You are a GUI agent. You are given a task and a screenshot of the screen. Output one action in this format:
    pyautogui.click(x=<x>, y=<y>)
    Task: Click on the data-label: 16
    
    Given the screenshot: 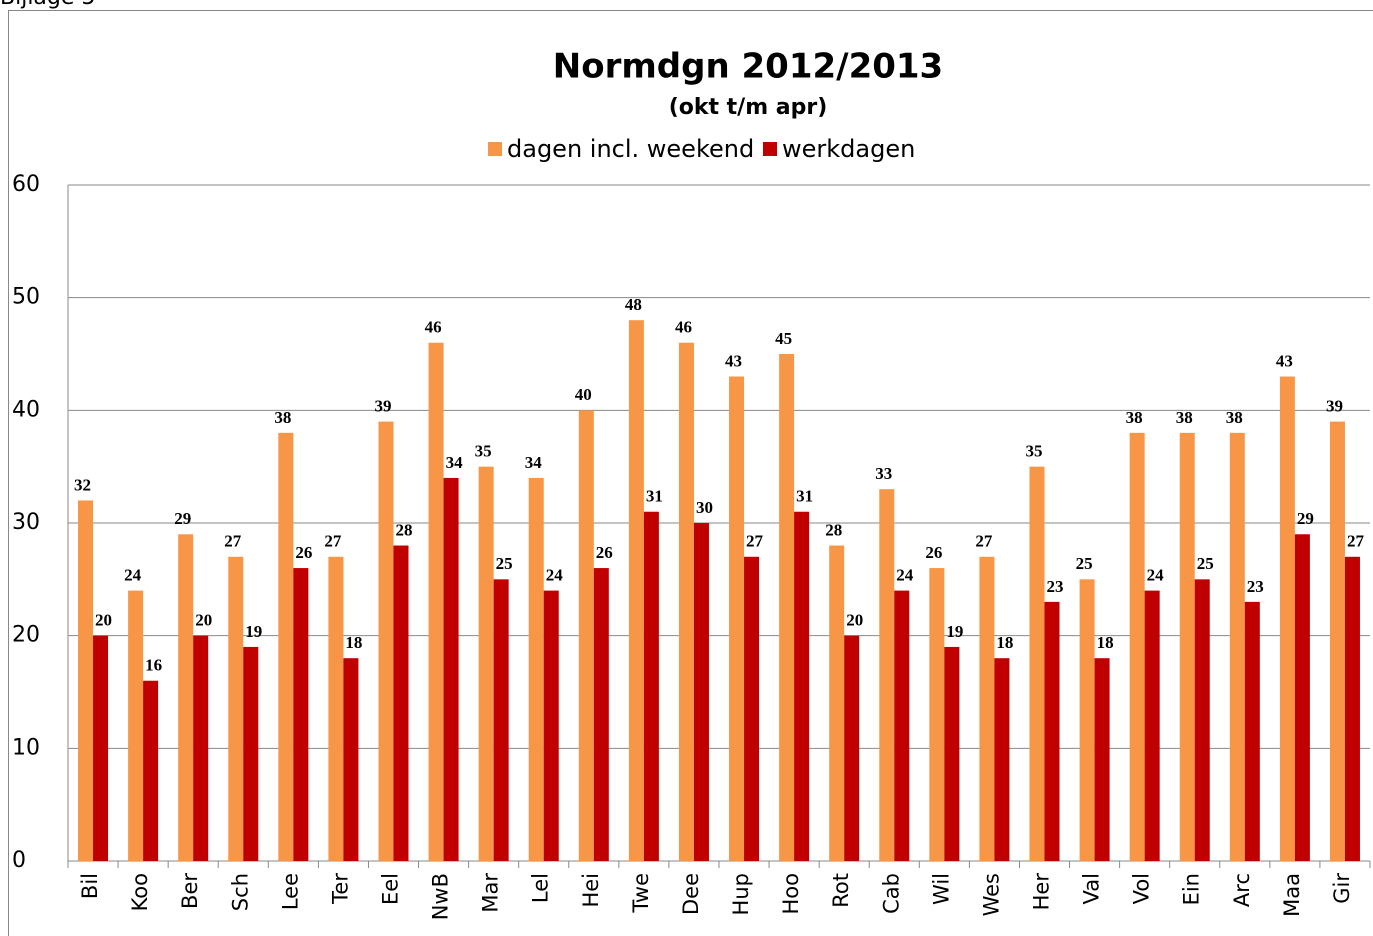 What is the action you would take?
    pyautogui.click(x=153, y=665)
    